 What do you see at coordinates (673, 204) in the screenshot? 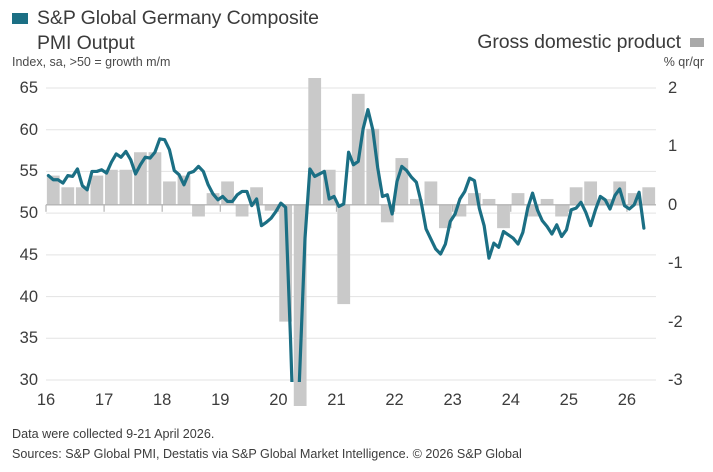
I see `y2-axis-tick-label: 0` at bounding box center [673, 204].